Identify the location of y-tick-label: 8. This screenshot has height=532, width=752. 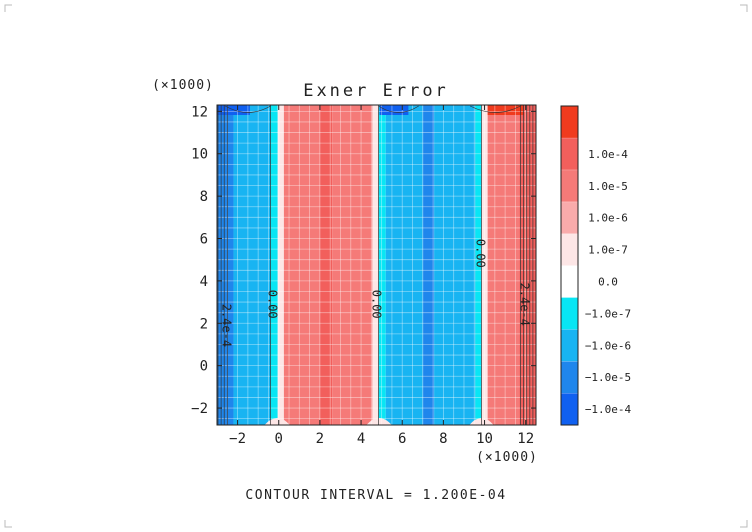
(204, 197).